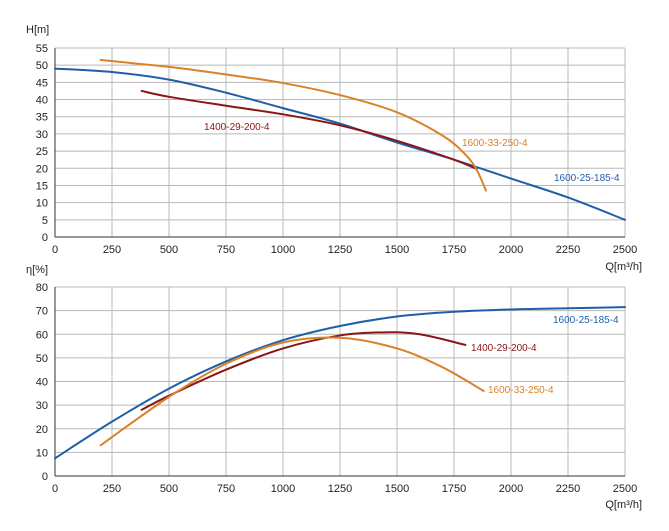 Image resolution: width=669 pixels, height=531 pixels. I want to click on efficiency-x-tick-label: 750, so click(226, 489).